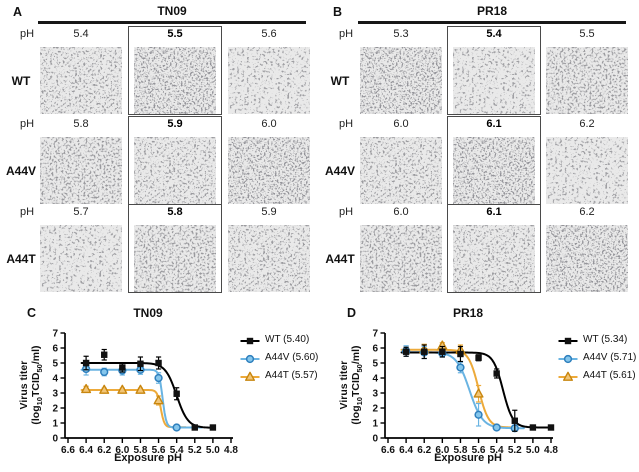 The image size is (639, 472). What do you see at coordinates (401, 34) in the screenshot?
I see `ph-value: 5.3` at bounding box center [401, 34].